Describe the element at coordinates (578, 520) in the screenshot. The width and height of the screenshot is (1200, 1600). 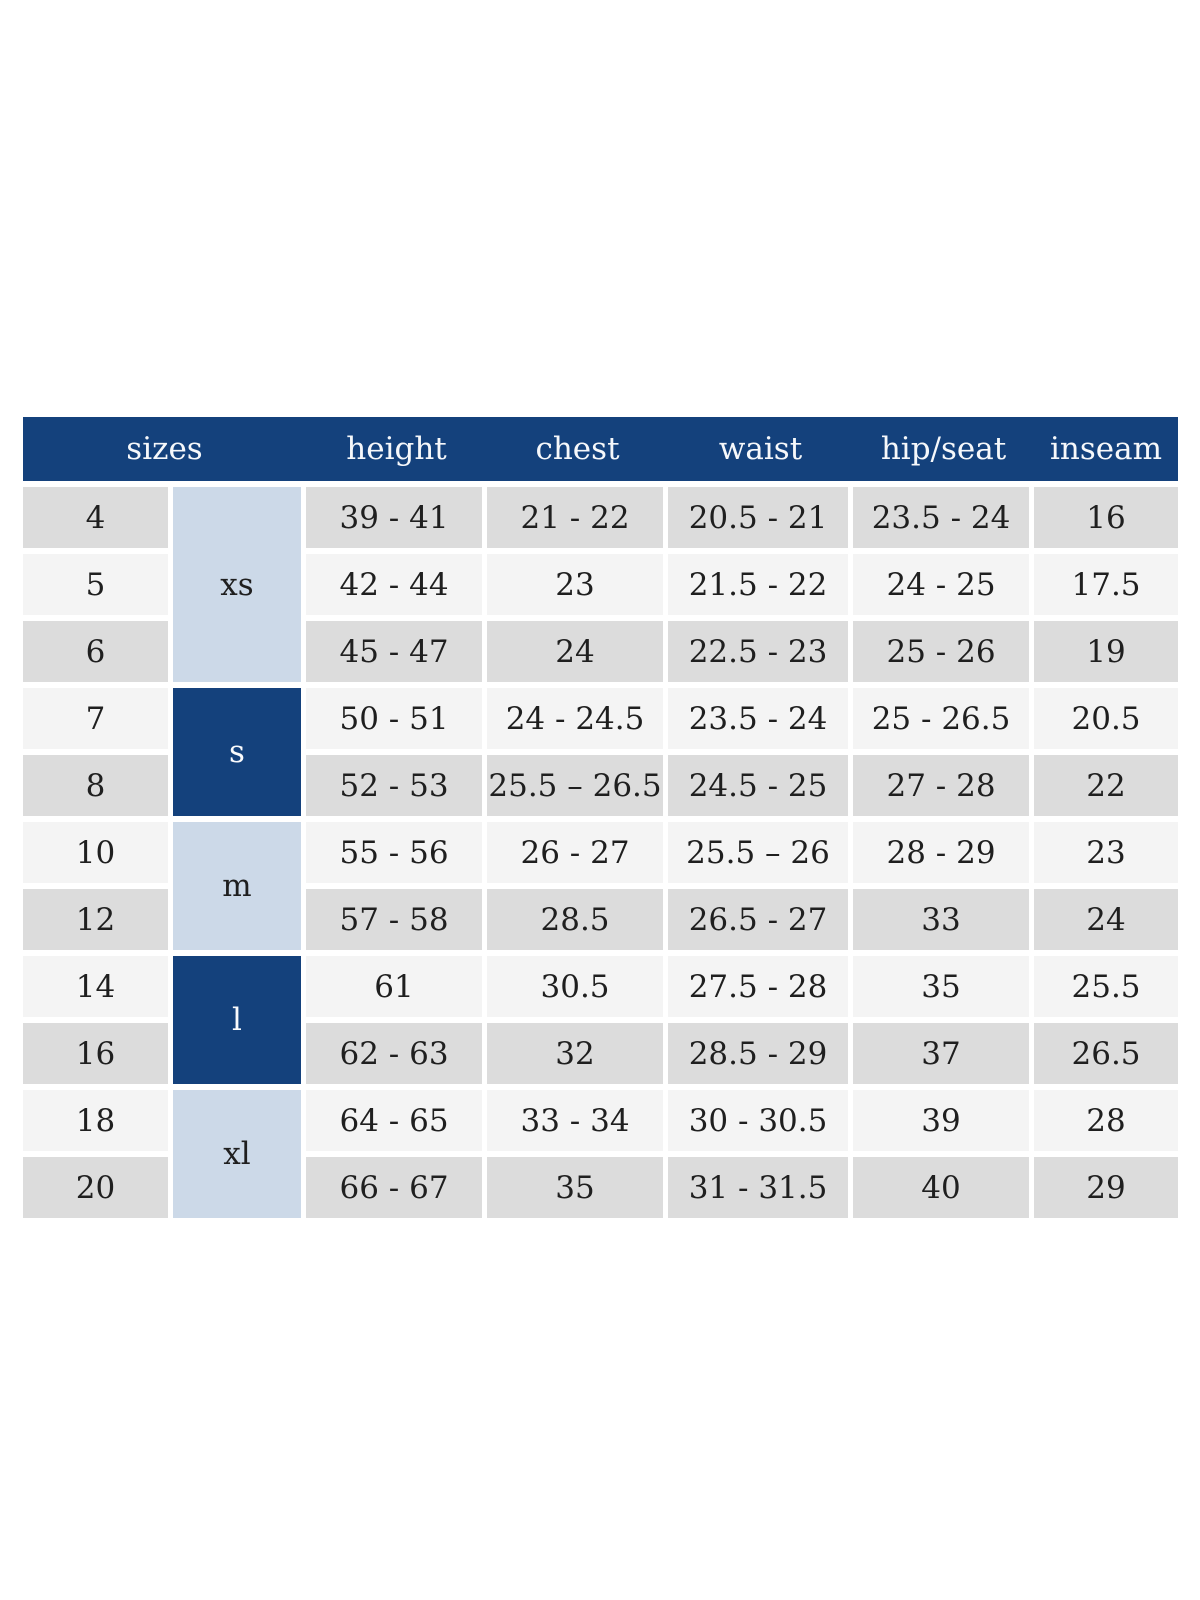
I see `chest-cell: 21 - 22` at that location.